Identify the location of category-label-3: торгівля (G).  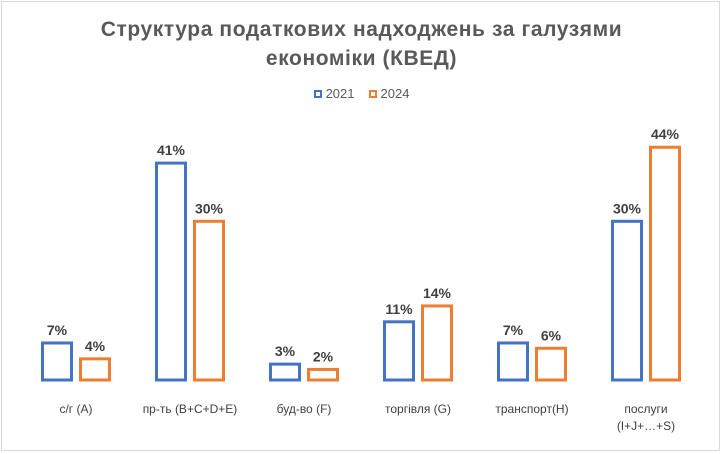
(418, 409).